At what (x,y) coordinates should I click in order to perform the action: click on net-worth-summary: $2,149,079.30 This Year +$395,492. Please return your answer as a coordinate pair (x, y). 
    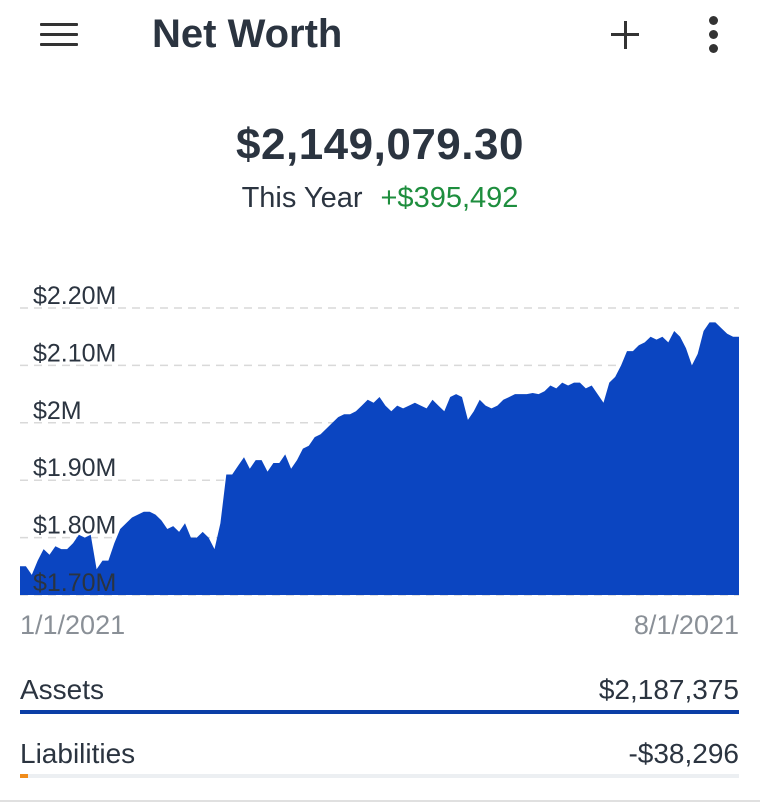
    Looking at the image, I should click on (380, 167).